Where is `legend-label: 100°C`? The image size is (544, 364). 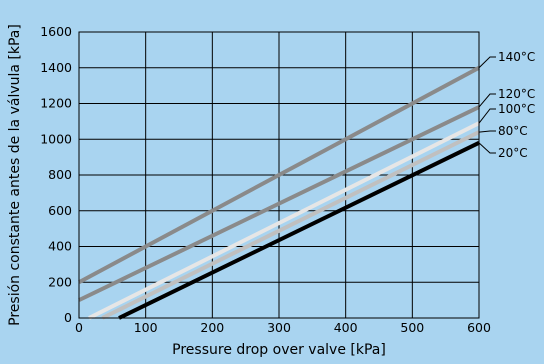
legend-label: 100°C is located at coordinates (516, 109).